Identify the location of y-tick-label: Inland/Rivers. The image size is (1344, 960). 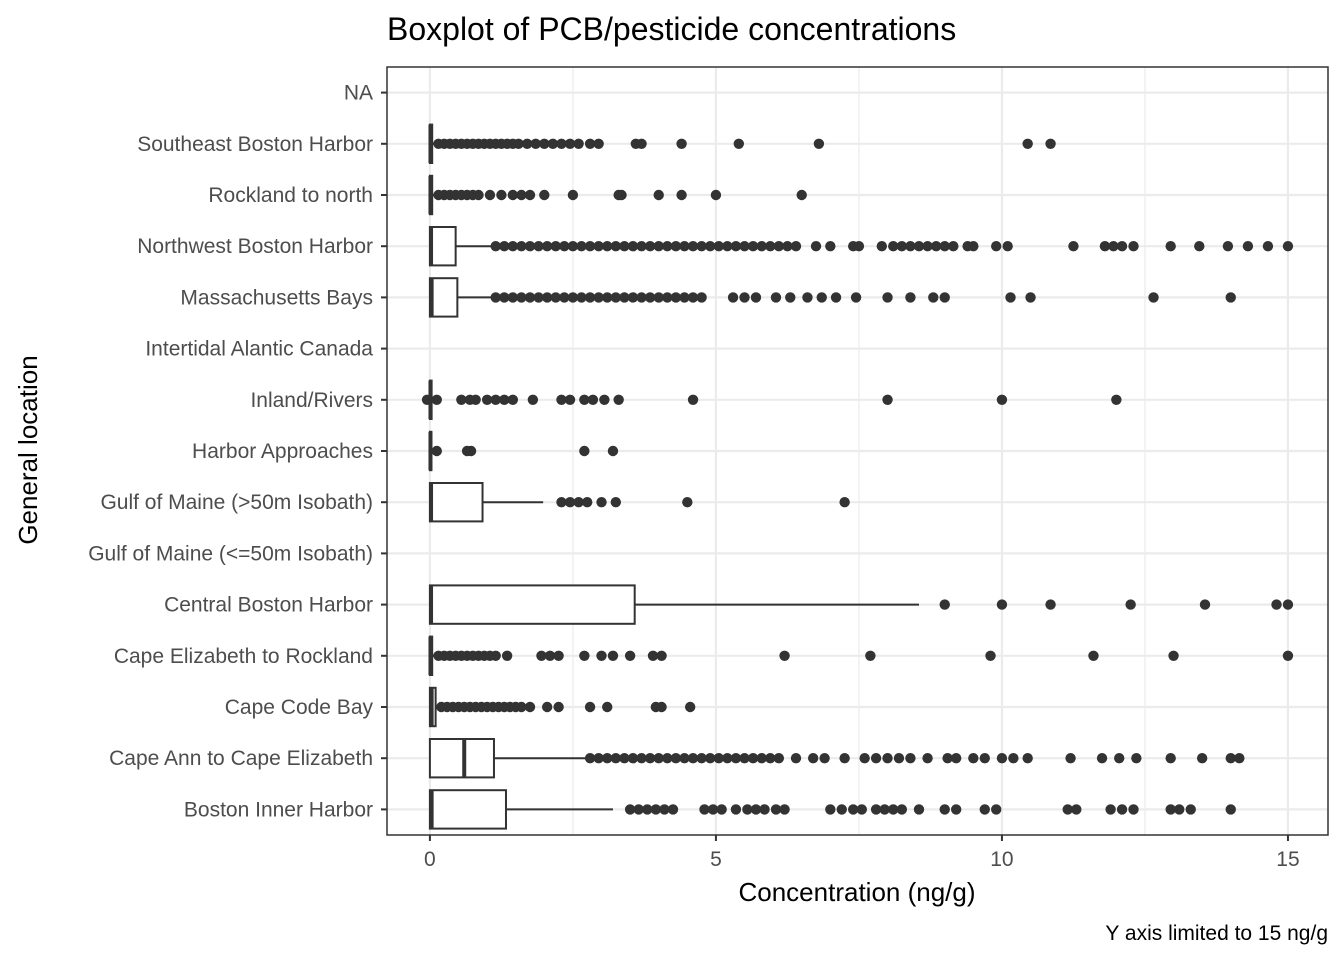
(311, 400).